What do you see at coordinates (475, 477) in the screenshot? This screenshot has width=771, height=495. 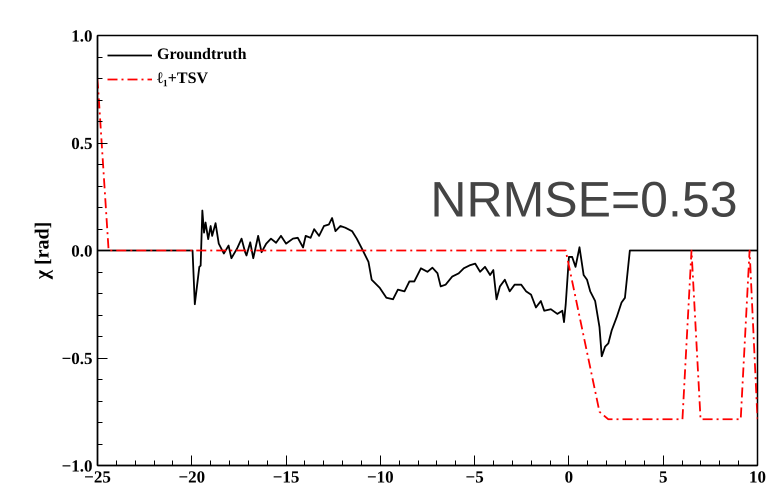 I see `x-tick-label: −5` at bounding box center [475, 477].